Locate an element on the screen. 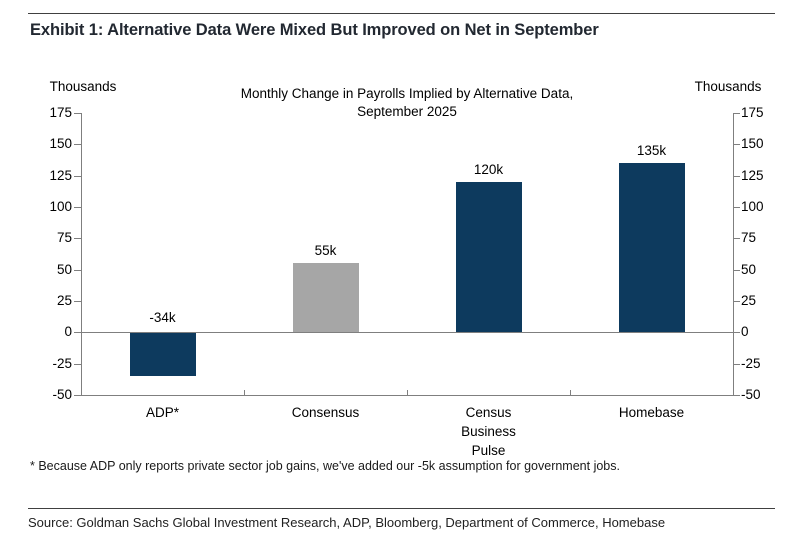 The image size is (801, 540). y-axis-unit-right: Thousands is located at coordinates (728, 86).